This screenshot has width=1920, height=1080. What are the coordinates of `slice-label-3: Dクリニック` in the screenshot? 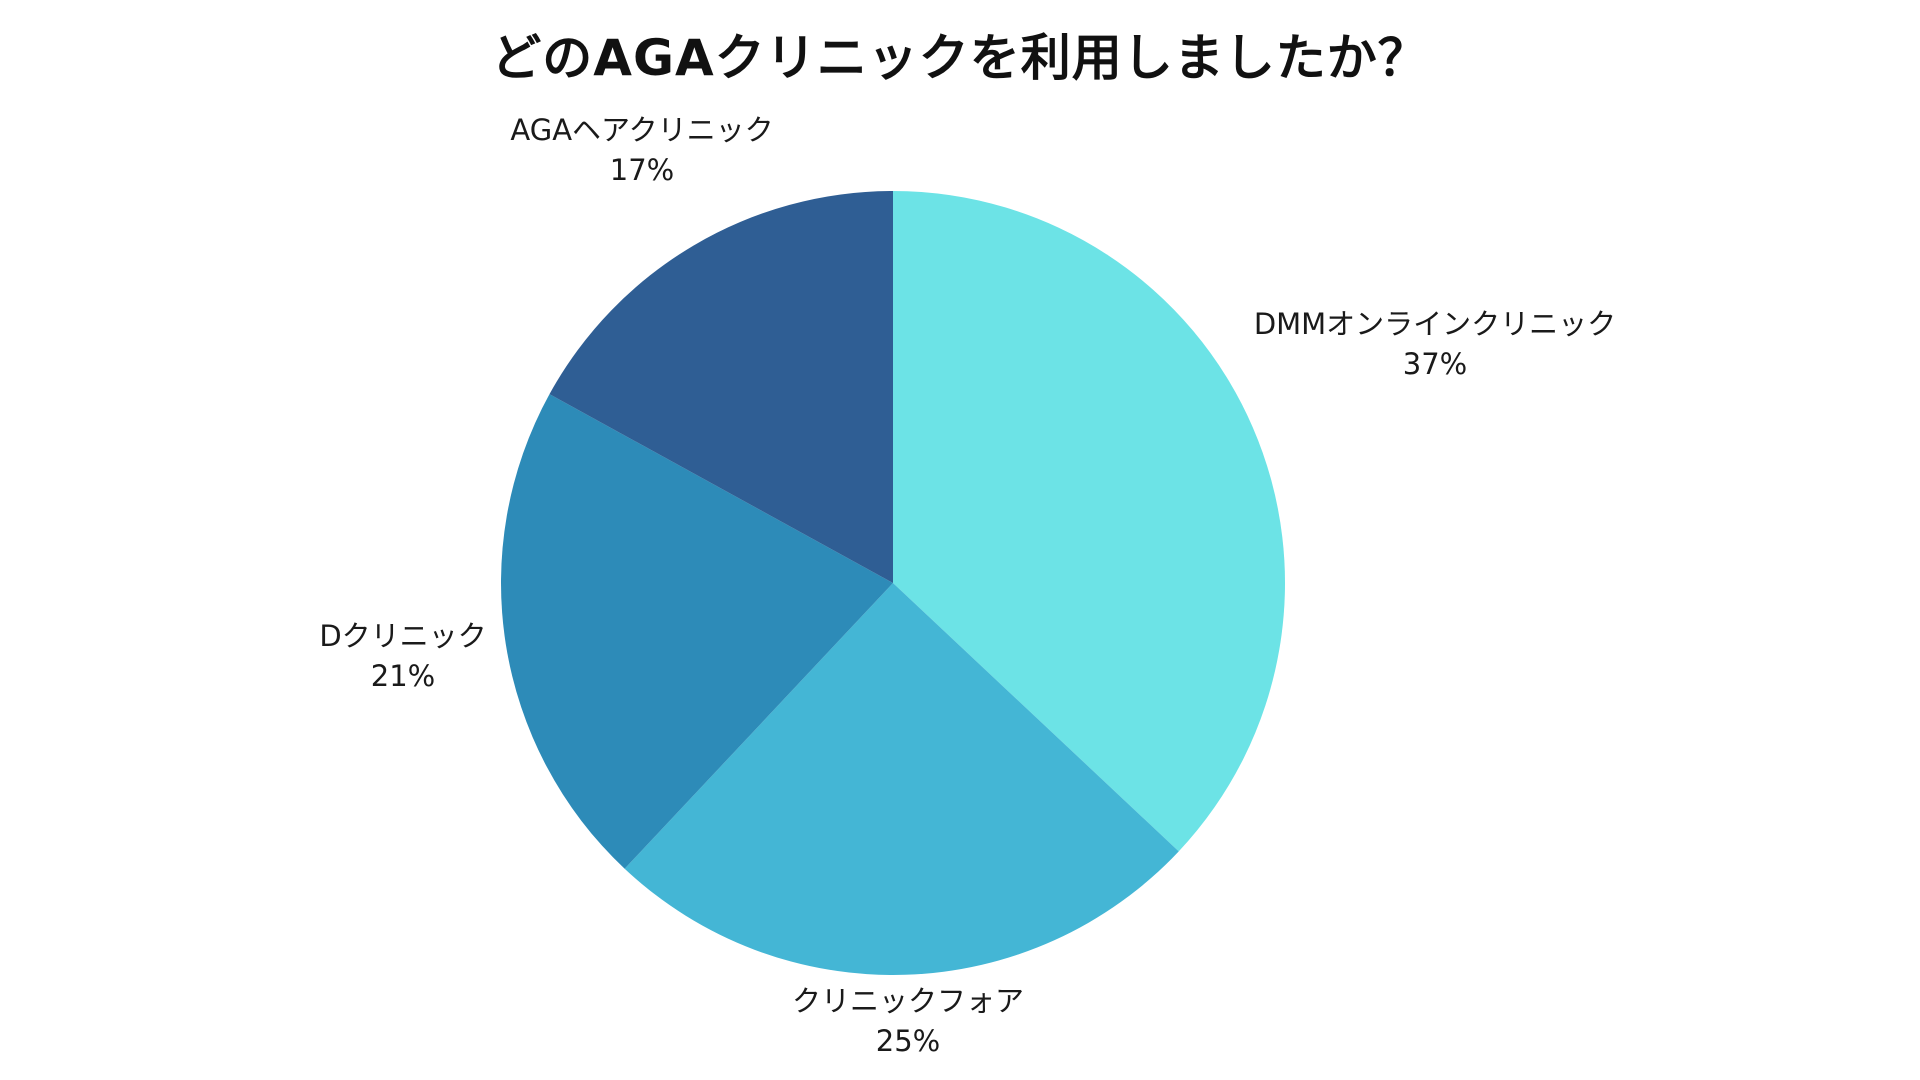 It's located at (402, 636).